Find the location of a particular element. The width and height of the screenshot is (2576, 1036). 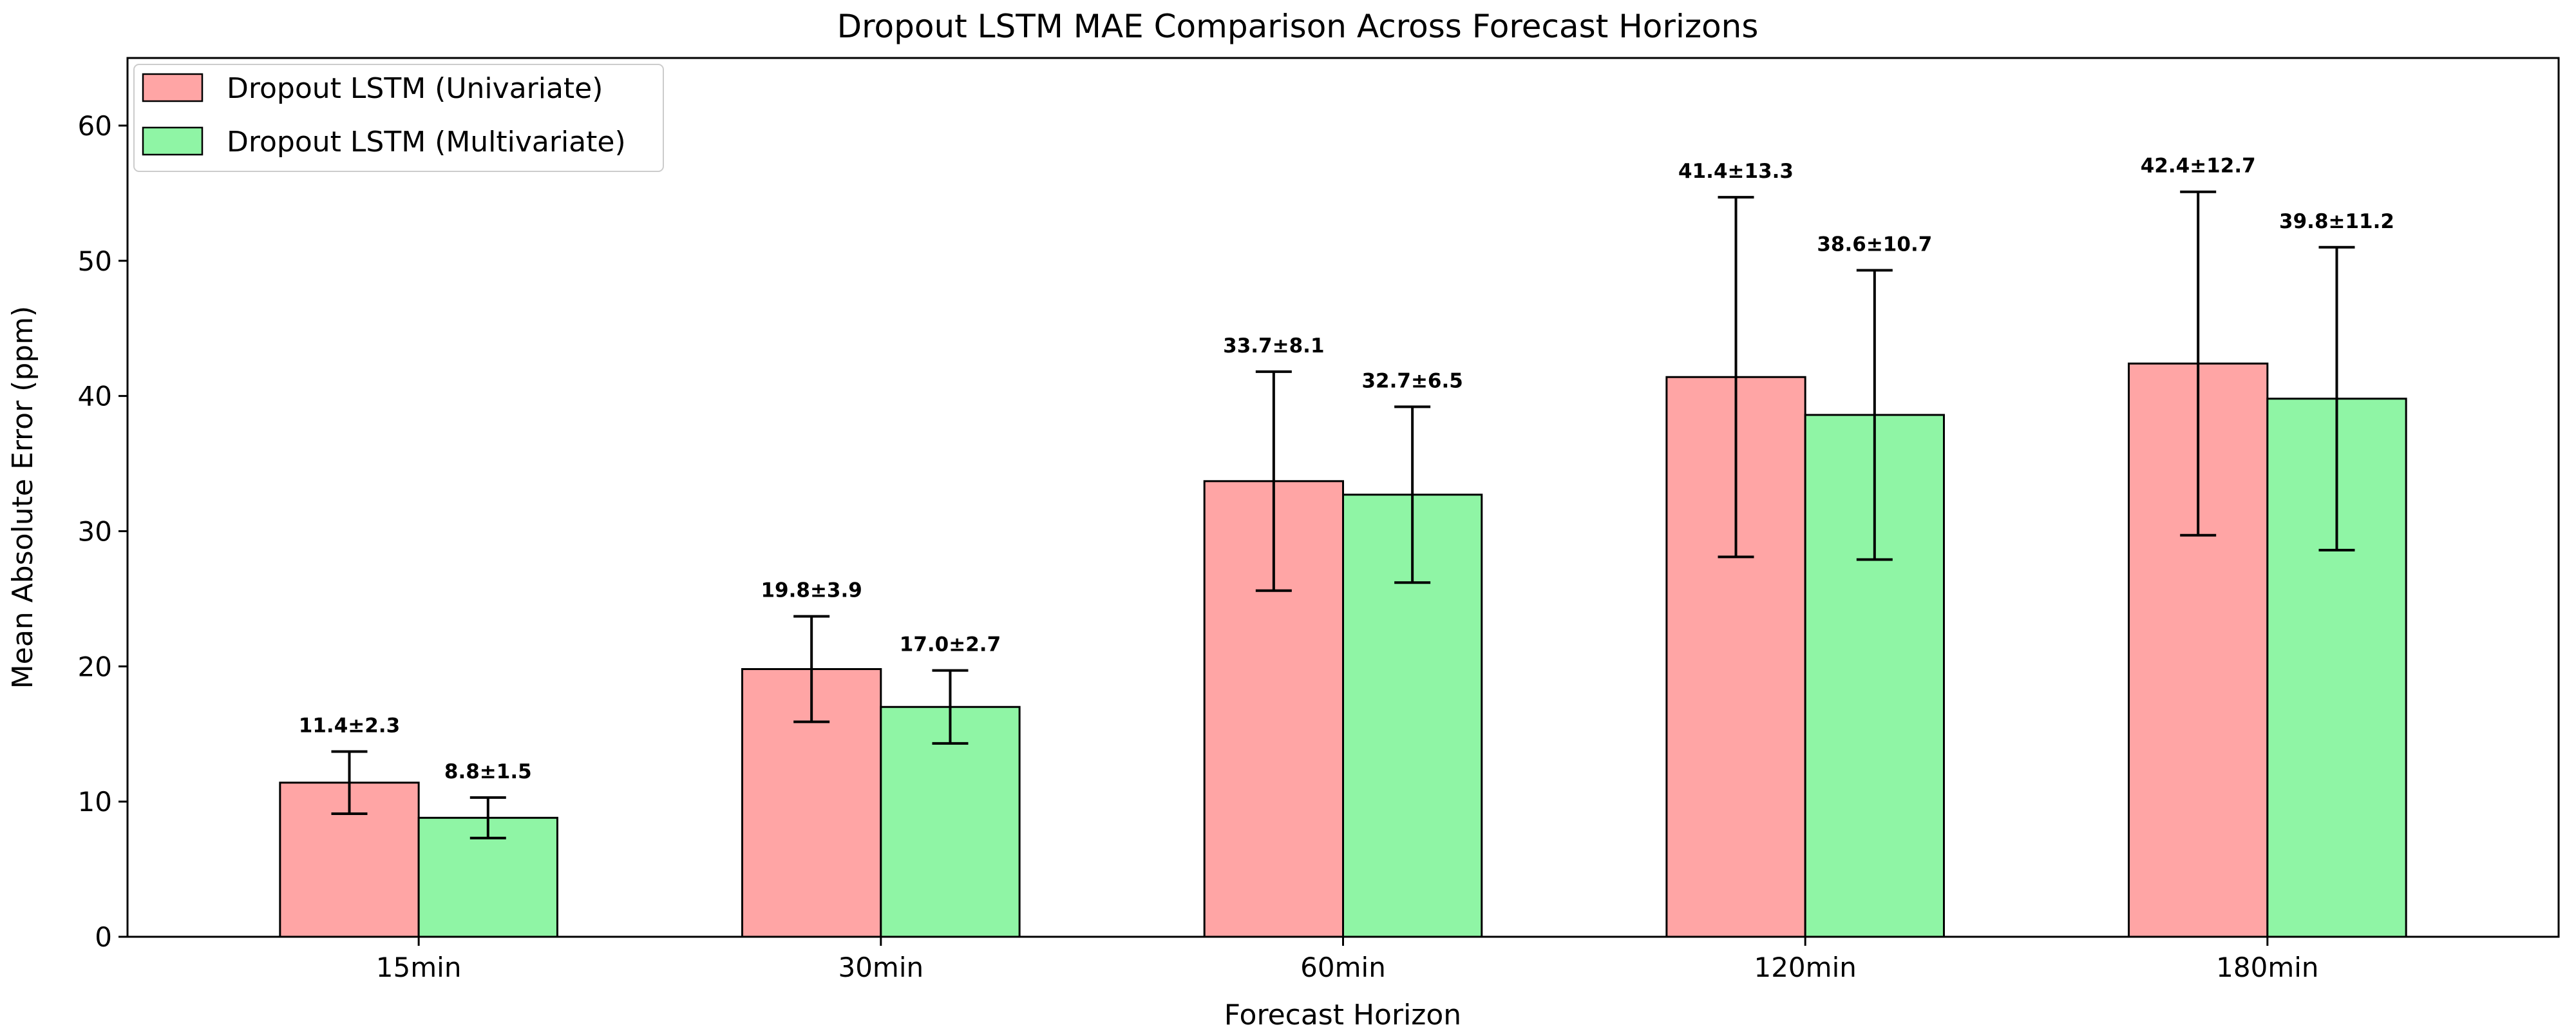

y-tick-label: 0 is located at coordinates (104, 937).